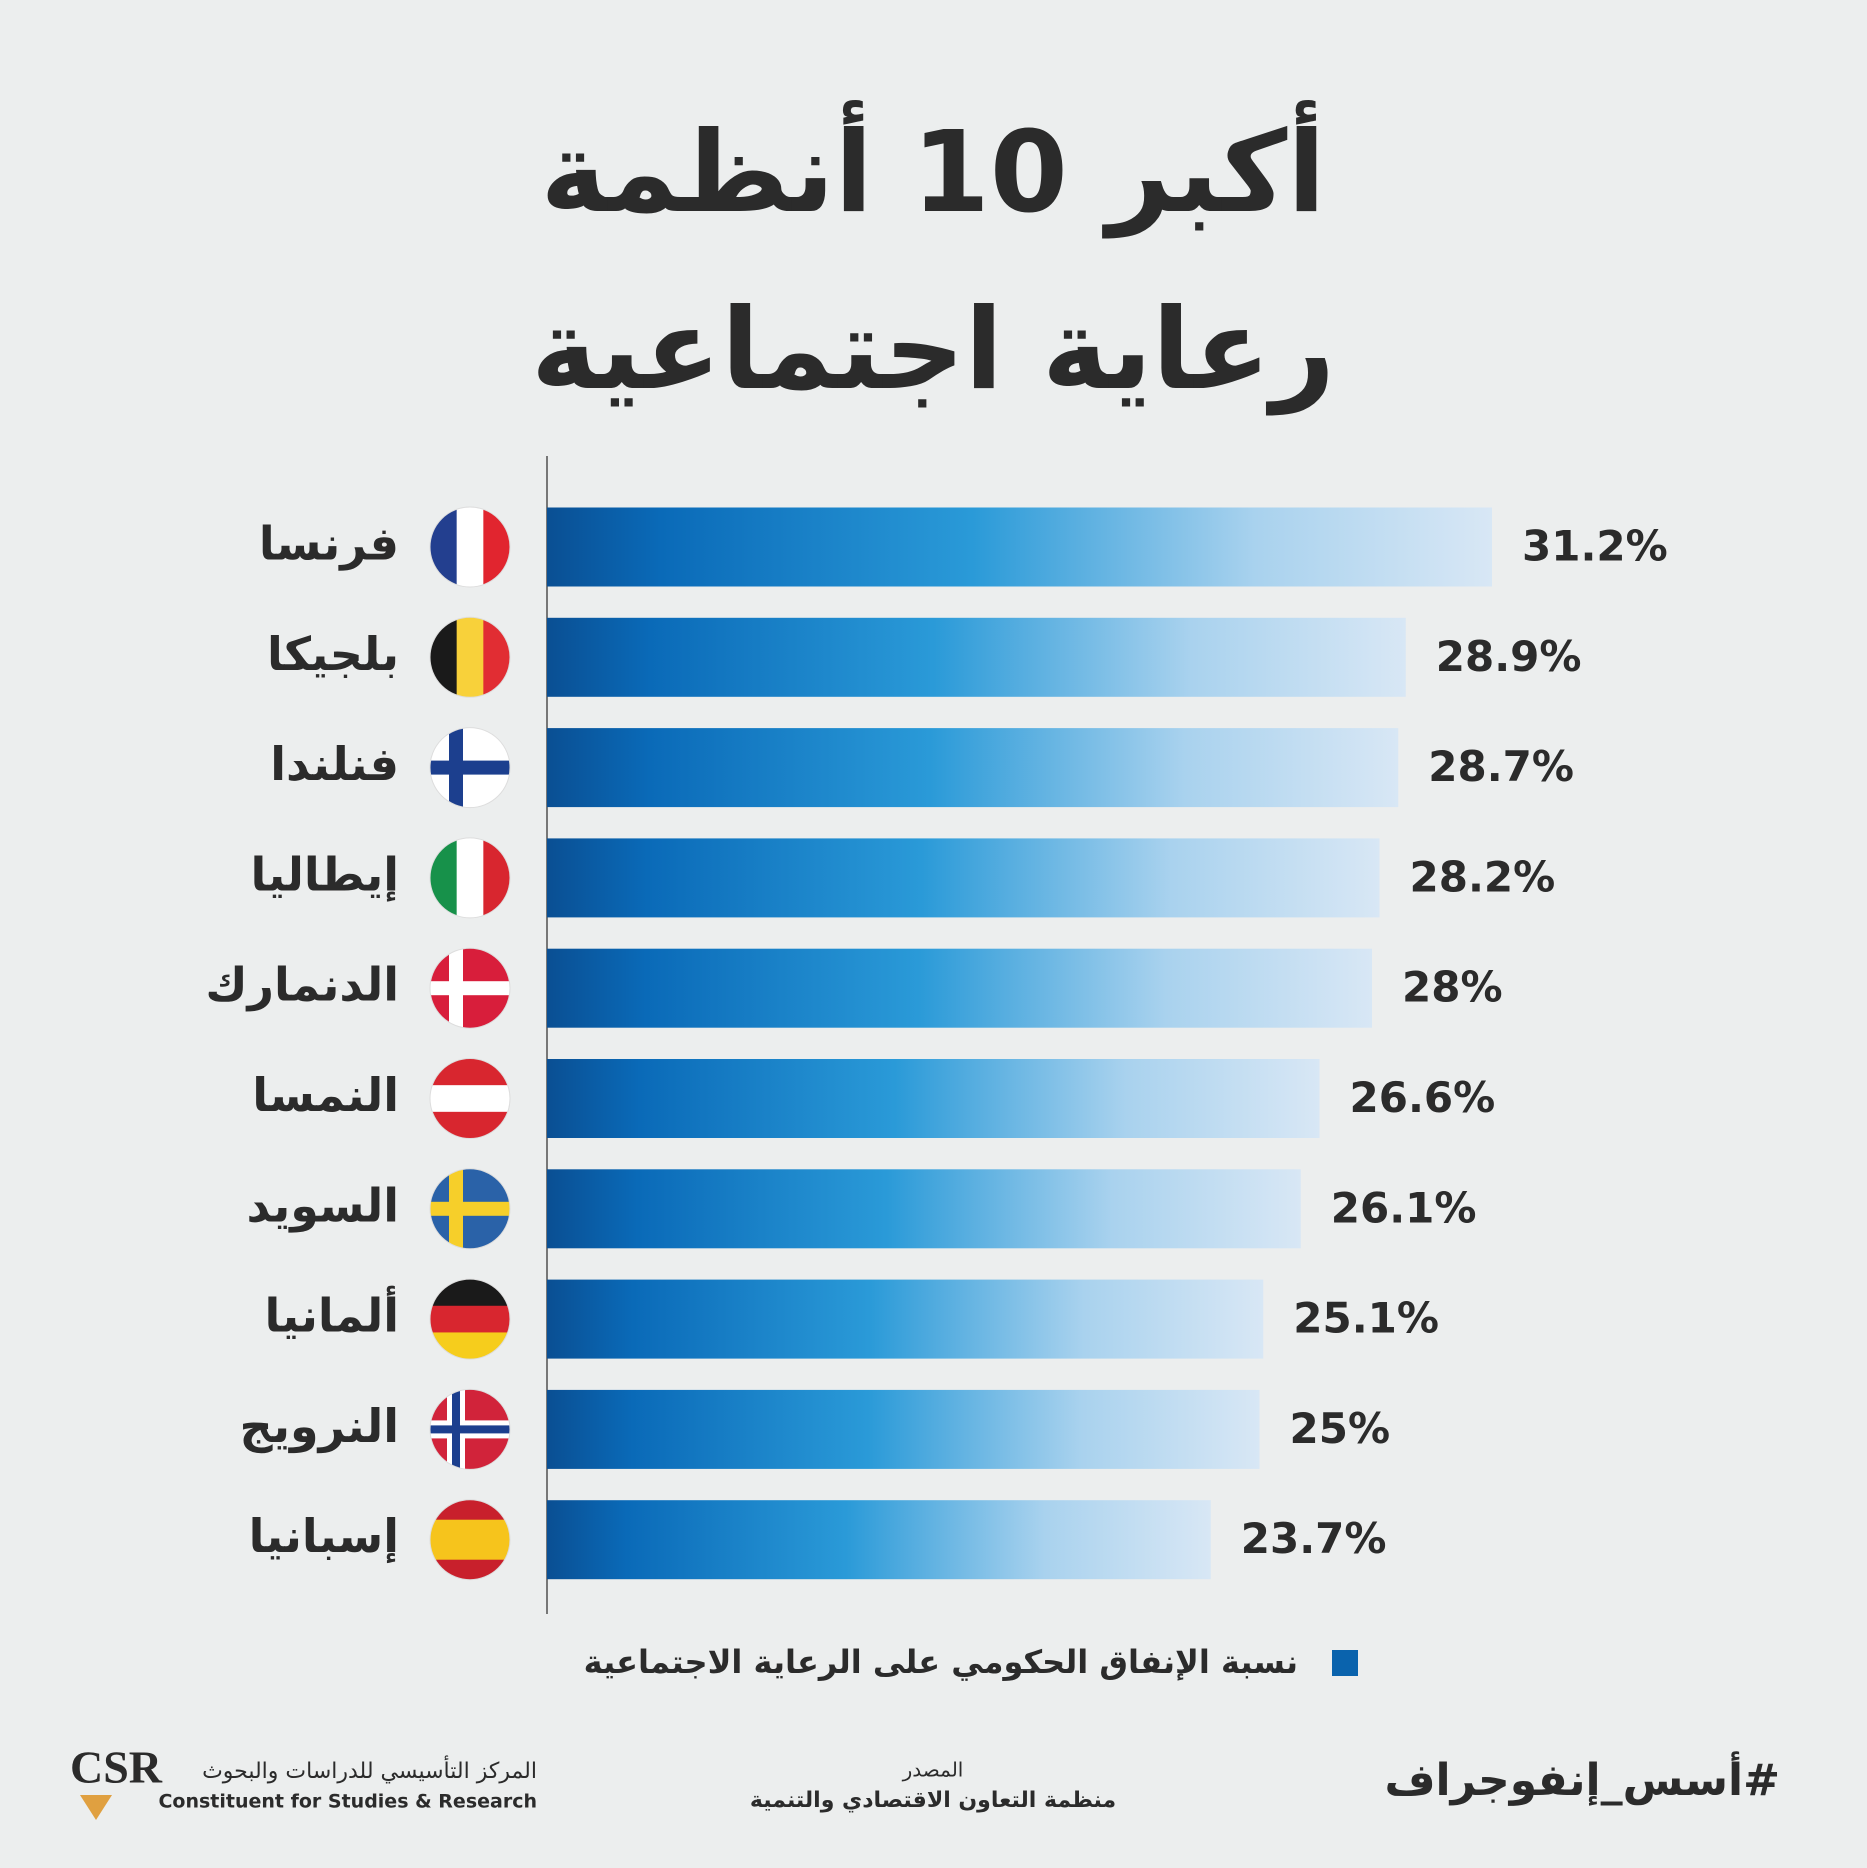 This screenshot has height=1868, width=1867. What do you see at coordinates (1483, 876) in the screenshot?
I see `value-label: 28.2%` at bounding box center [1483, 876].